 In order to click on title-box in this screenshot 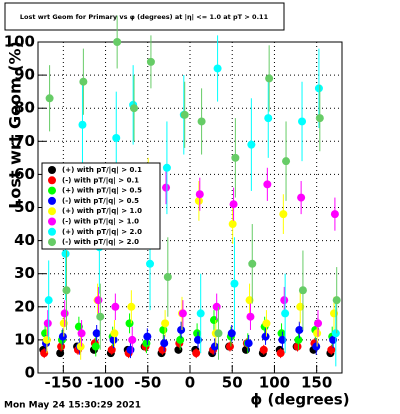, I will do `click(144, 16)`.